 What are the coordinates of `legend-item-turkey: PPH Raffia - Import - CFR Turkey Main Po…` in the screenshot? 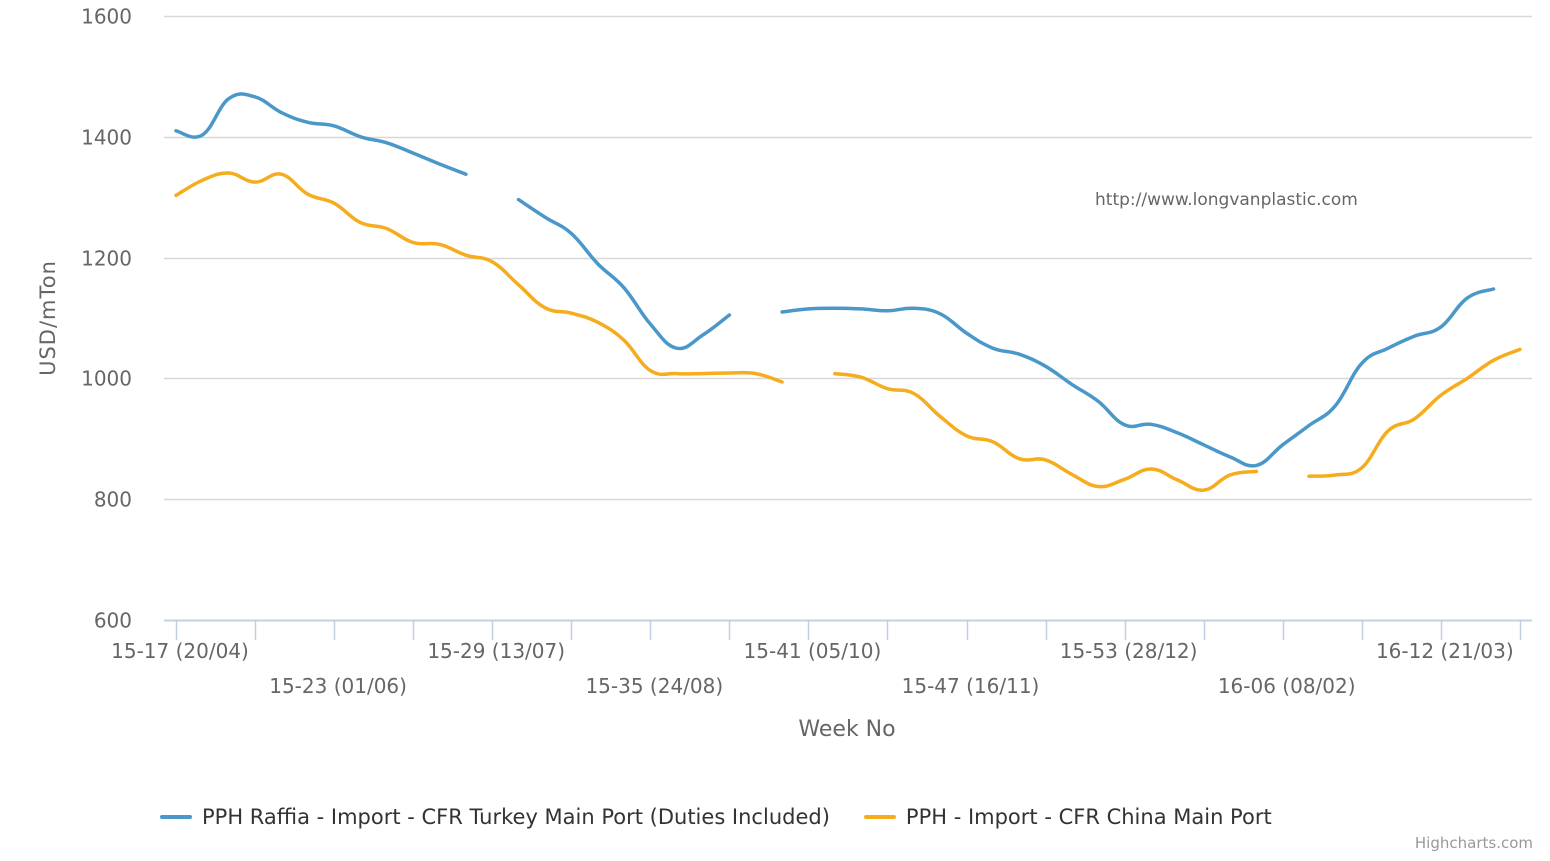 It's located at (495, 817).